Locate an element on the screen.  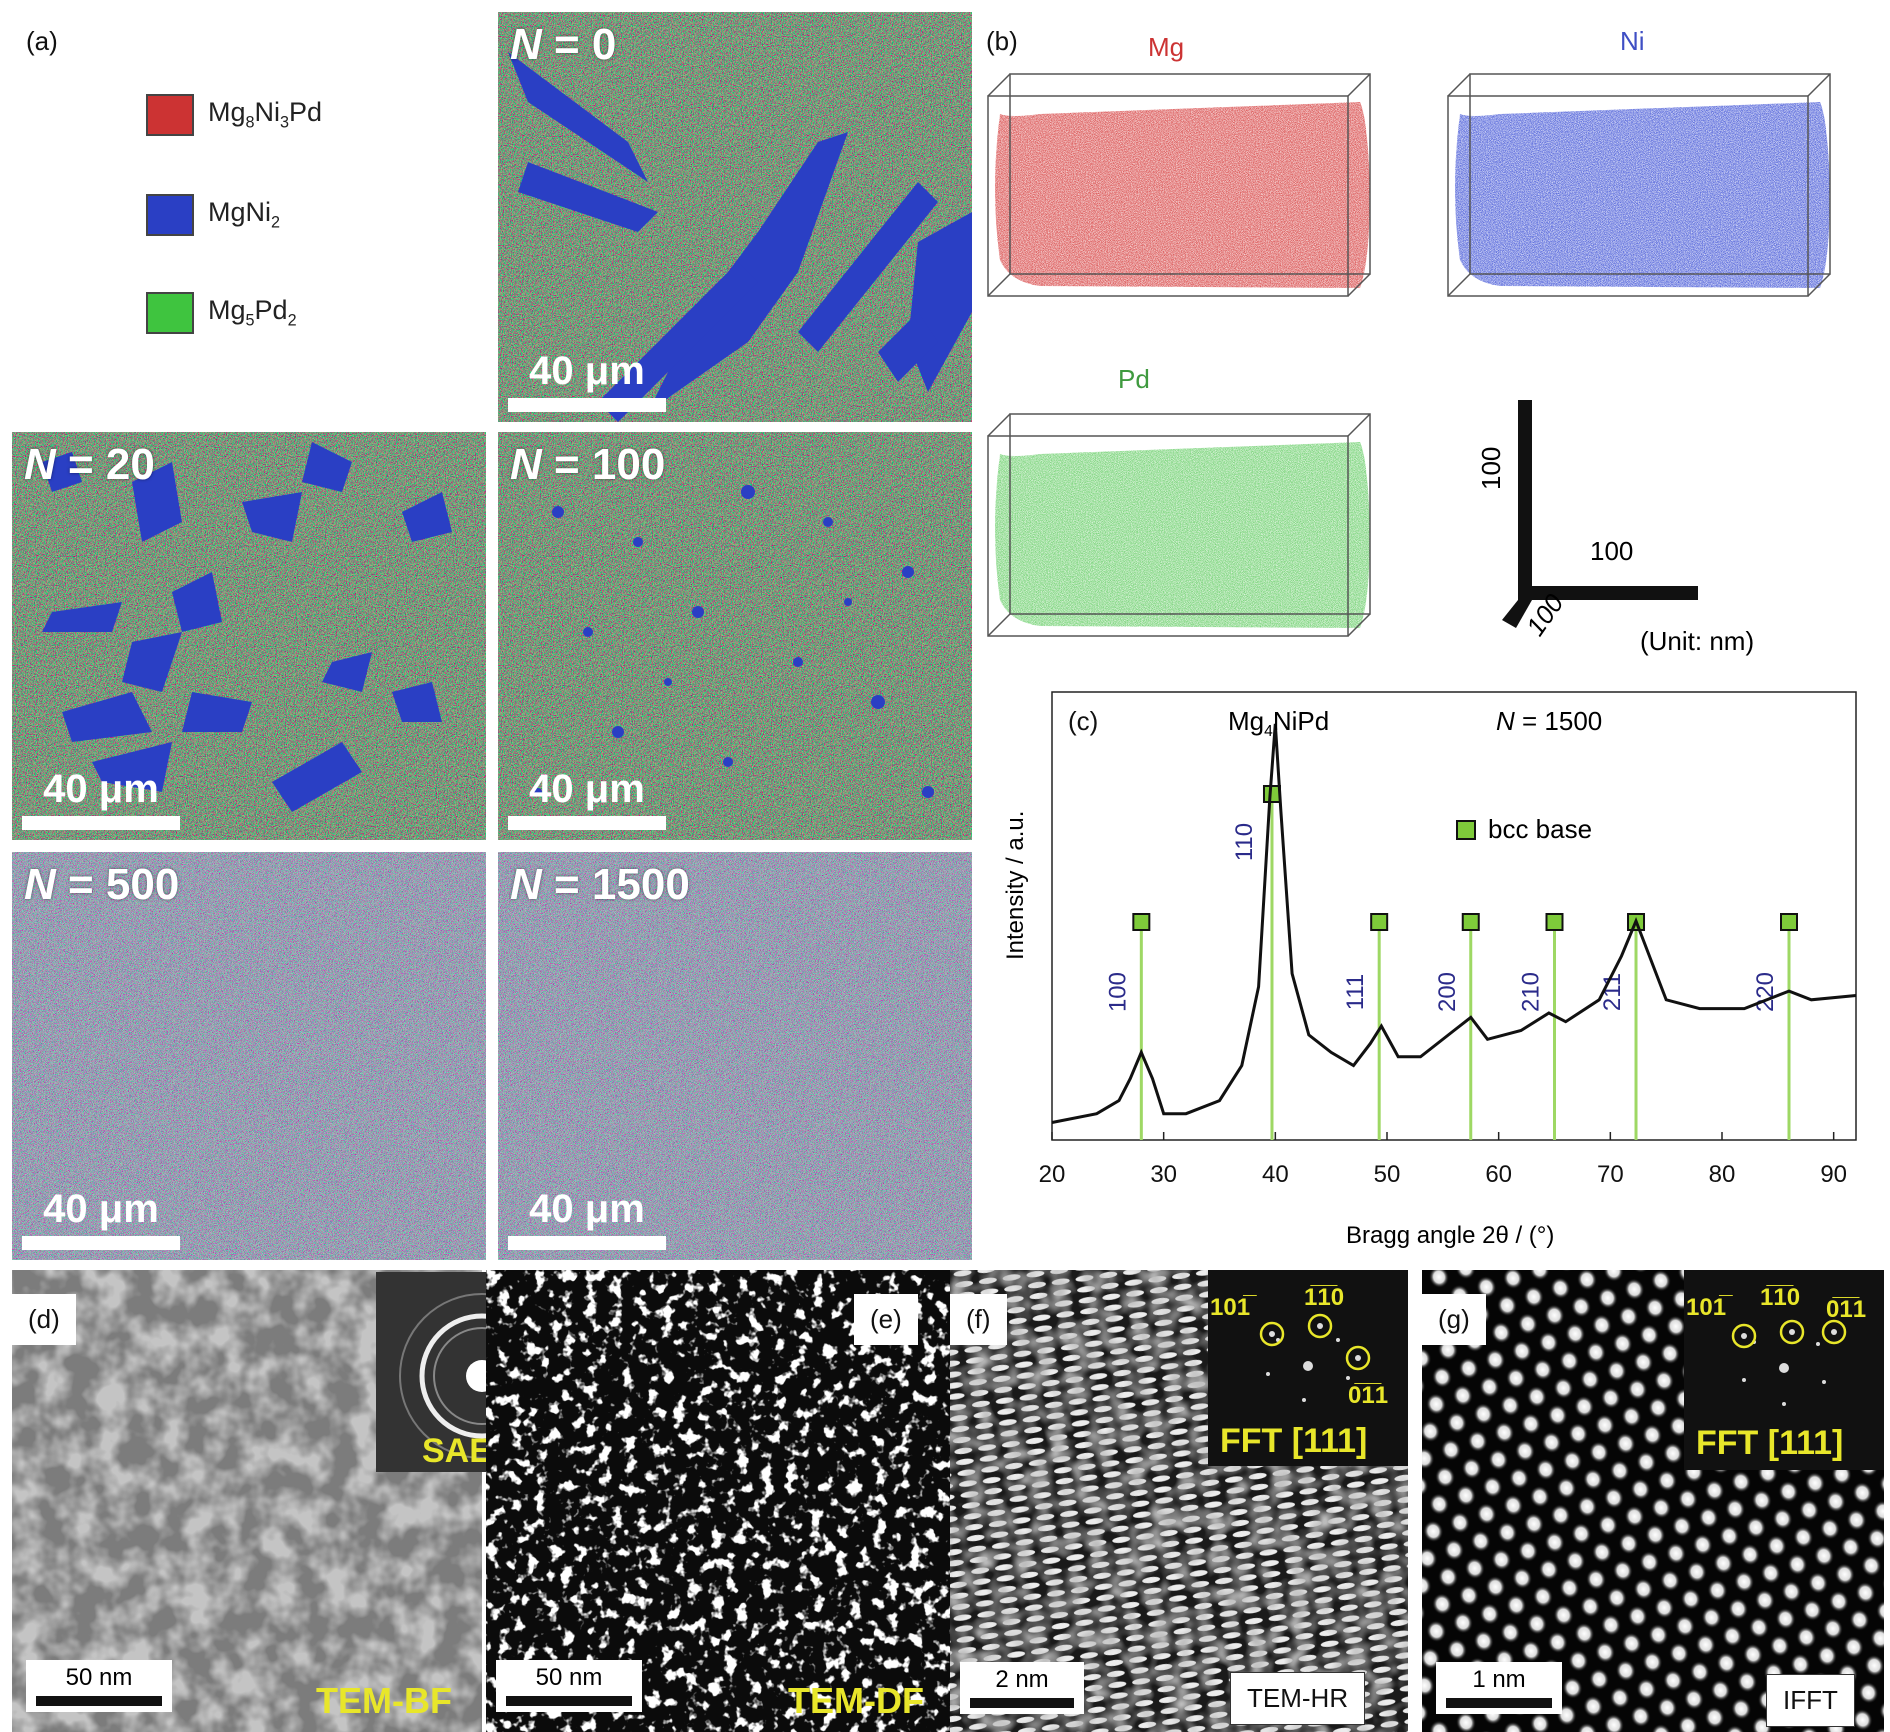
legend-swatch-blue is located at coordinates (170, 215).